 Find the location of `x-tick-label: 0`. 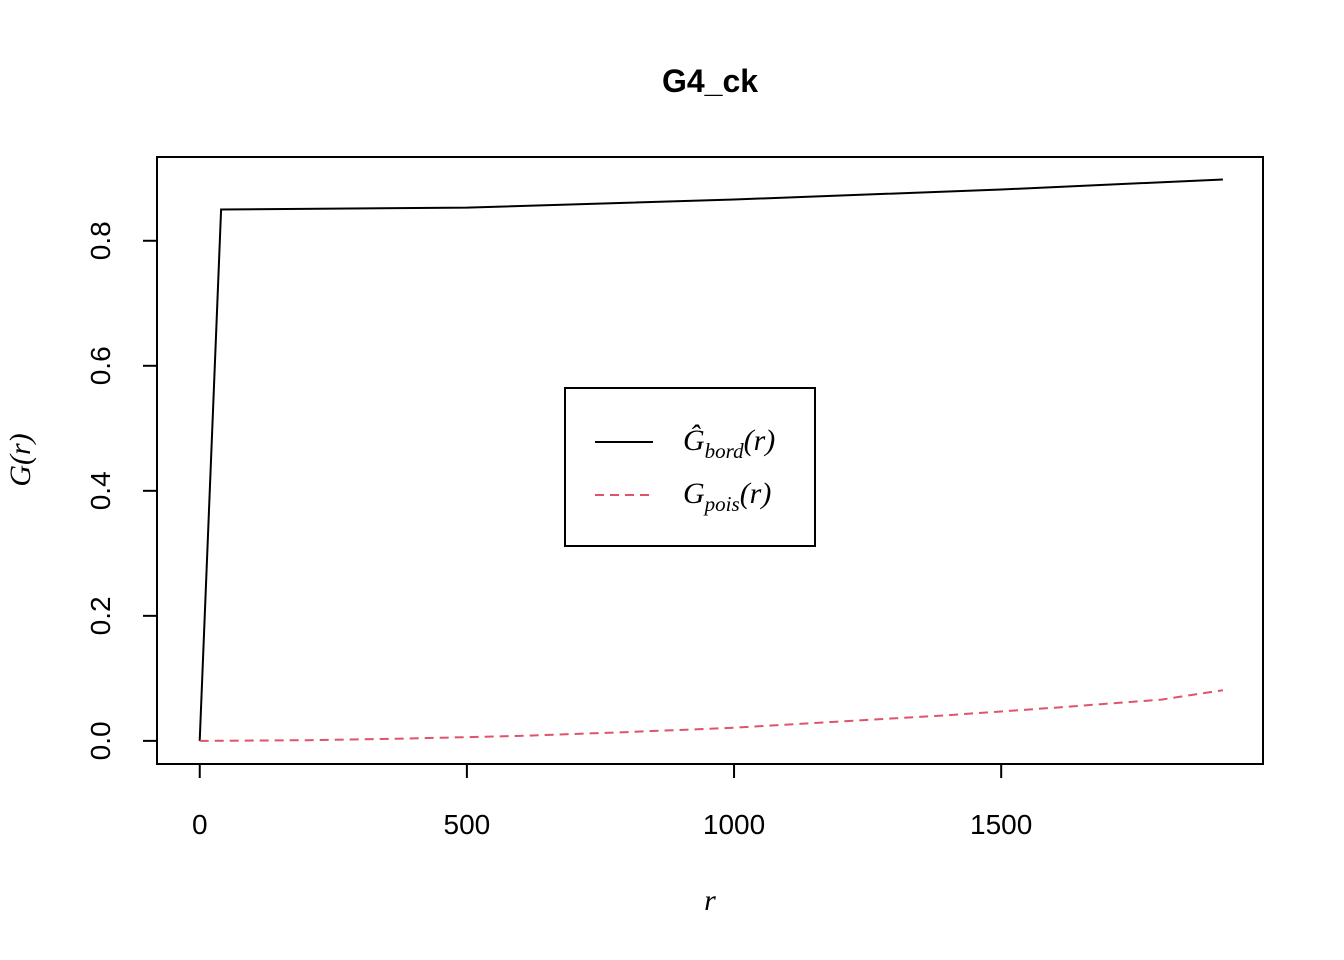

x-tick-label: 0 is located at coordinates (200, 824).